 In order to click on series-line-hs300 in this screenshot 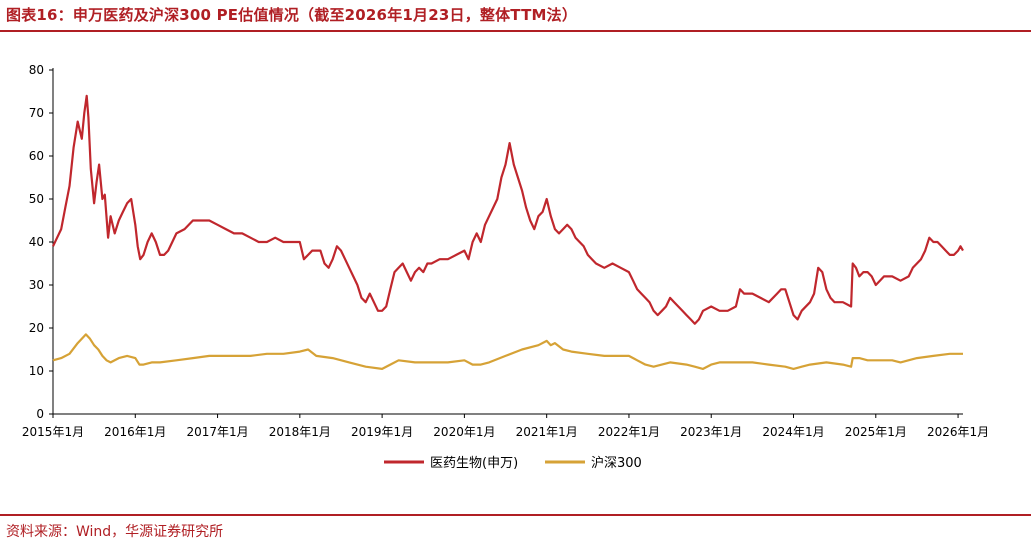, I will do `click(507, 351)`.